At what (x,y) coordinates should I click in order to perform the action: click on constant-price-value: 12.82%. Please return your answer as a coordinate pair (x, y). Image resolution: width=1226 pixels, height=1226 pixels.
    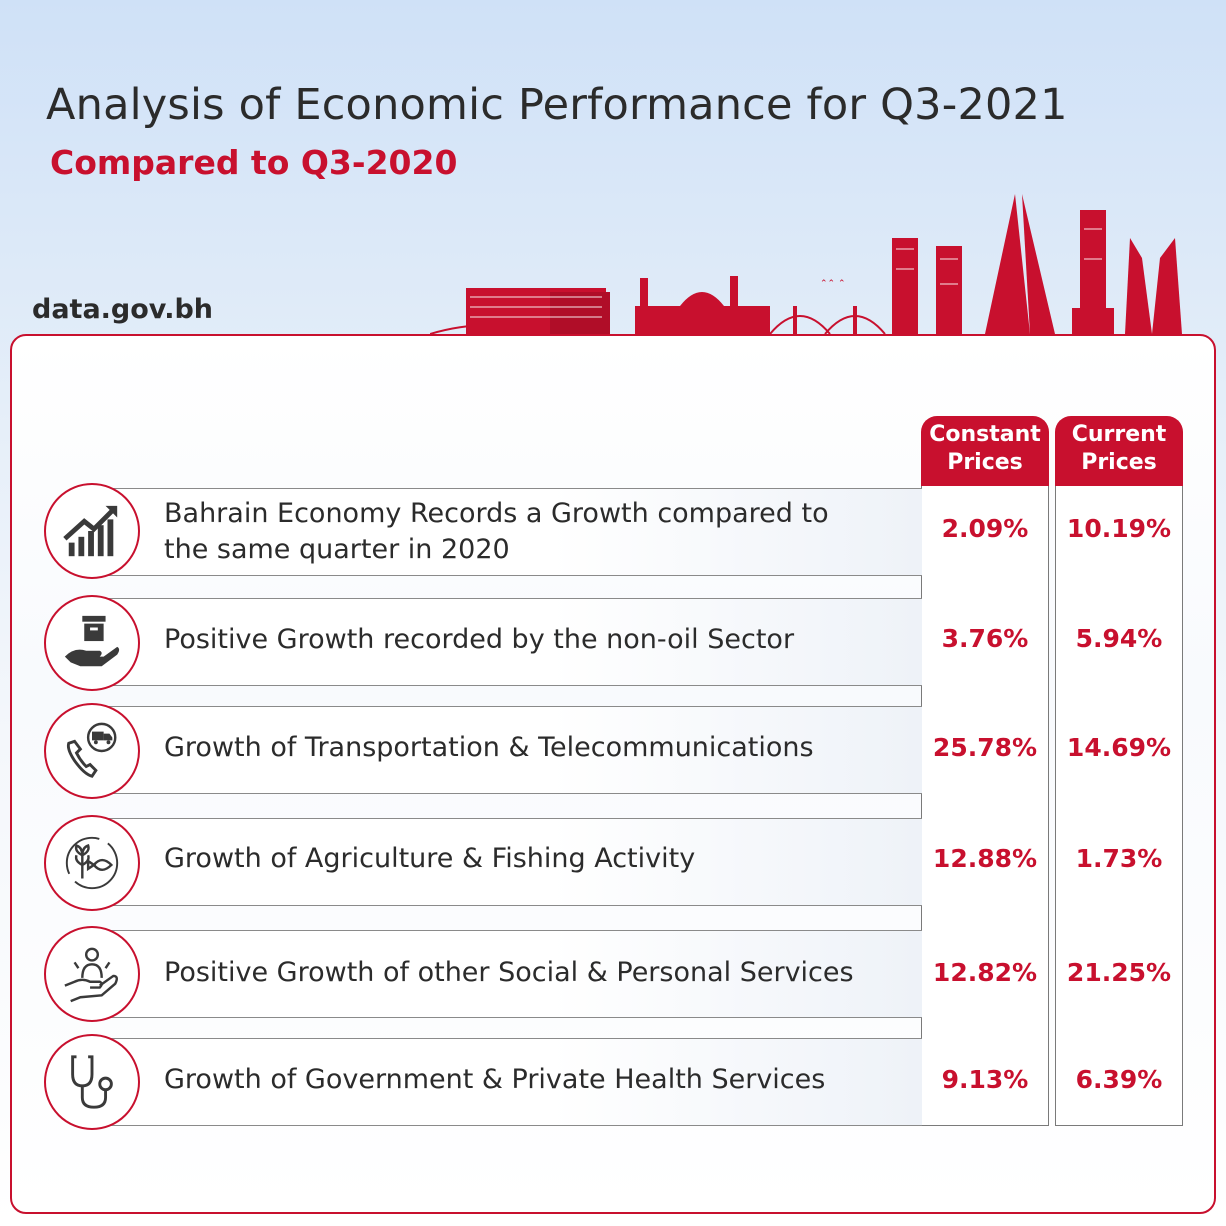
    Looking at the image, I should click on (985, 972).